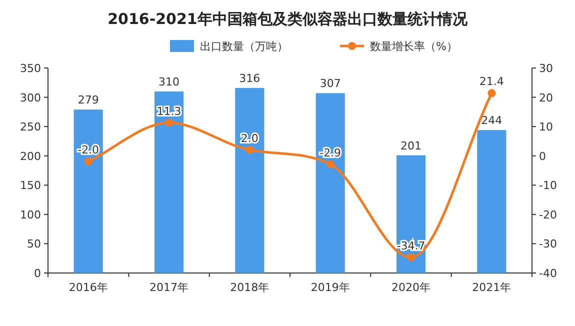  Describe the element at coordinates (491, 81) in the screenshot. I see `data-label: 21.4` at that location.